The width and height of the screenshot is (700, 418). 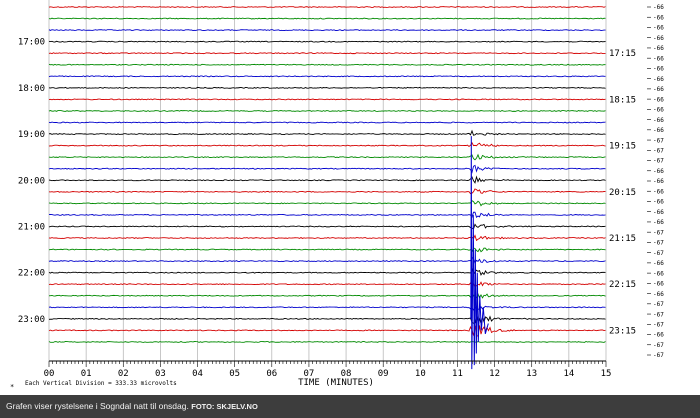 I want to click on x-tick-label: 07, so click(x=309, y=374).